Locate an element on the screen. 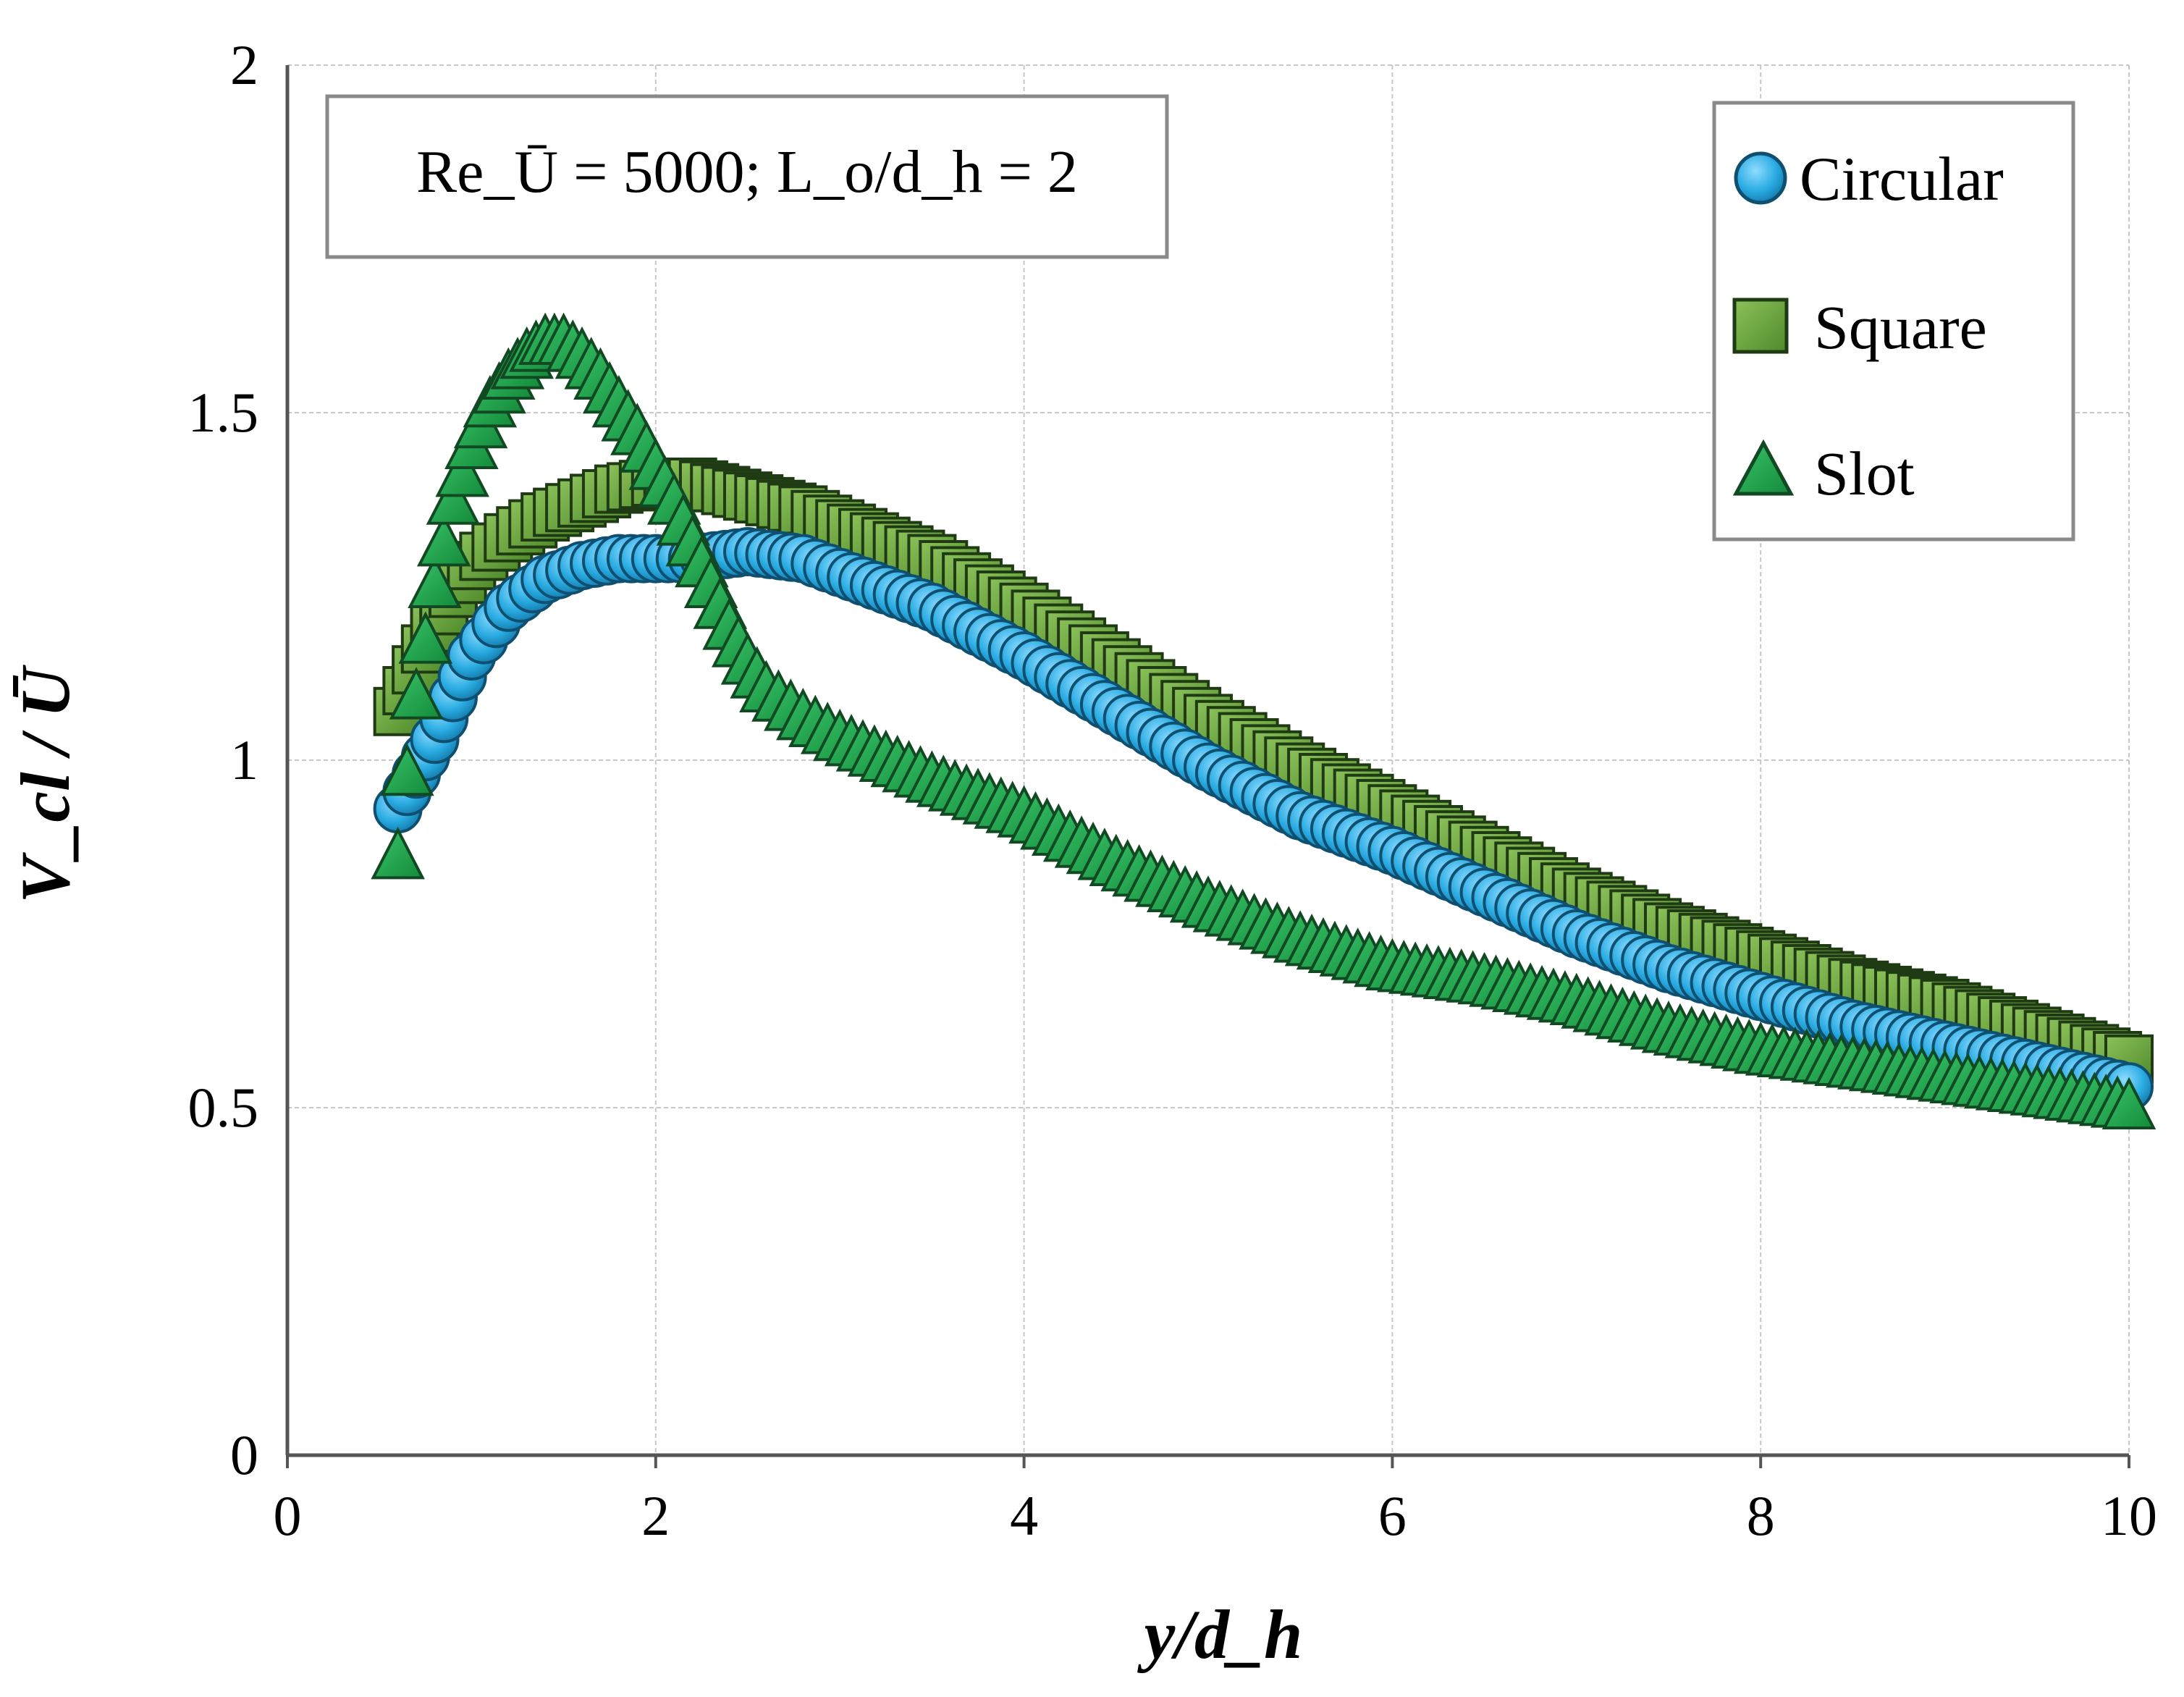 This screenshot has width=2184, height=1697. y-tick-label: 0.5 is located at coordinates (223, 1107).